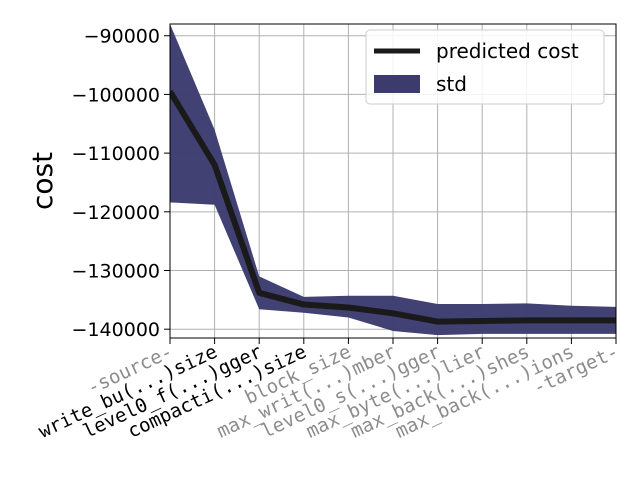 This screenshot has width=640, height=480. I want to click on y-tick-label: −110000, so click(116, 154).